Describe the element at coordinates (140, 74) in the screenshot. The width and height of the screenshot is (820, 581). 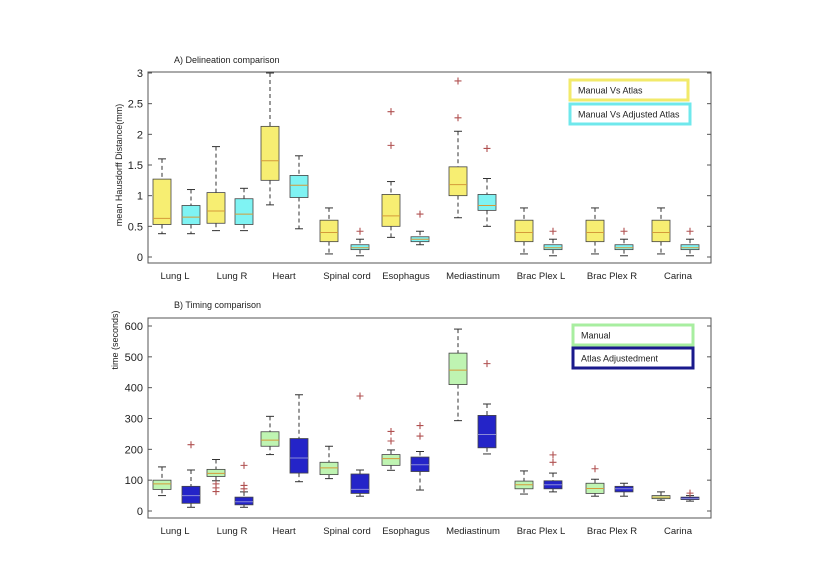
I see `y-tick-label: 3` at that location.